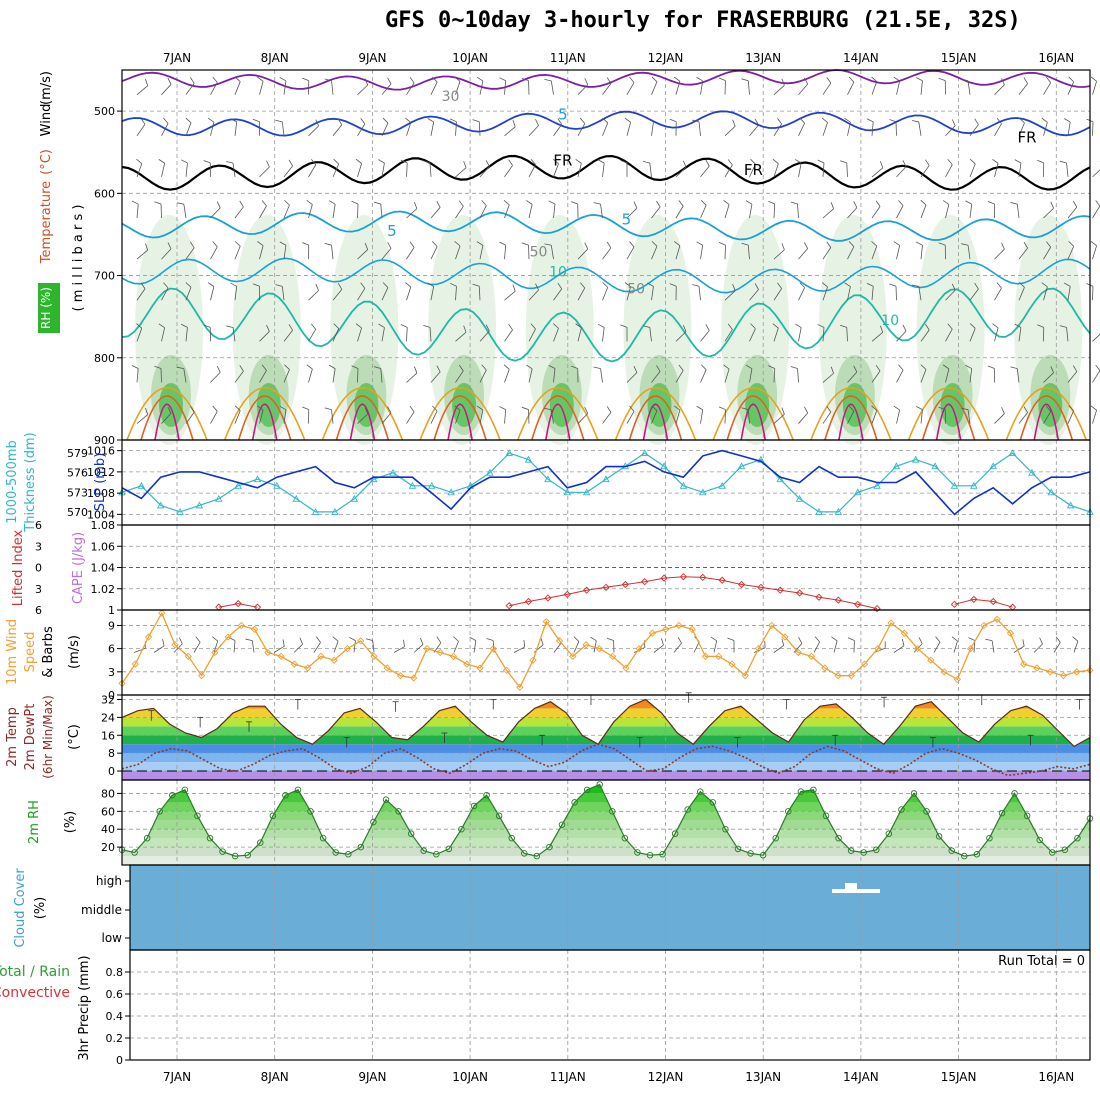  I want to click on bottom-day-label: 9JAN, so click(372, 1077).